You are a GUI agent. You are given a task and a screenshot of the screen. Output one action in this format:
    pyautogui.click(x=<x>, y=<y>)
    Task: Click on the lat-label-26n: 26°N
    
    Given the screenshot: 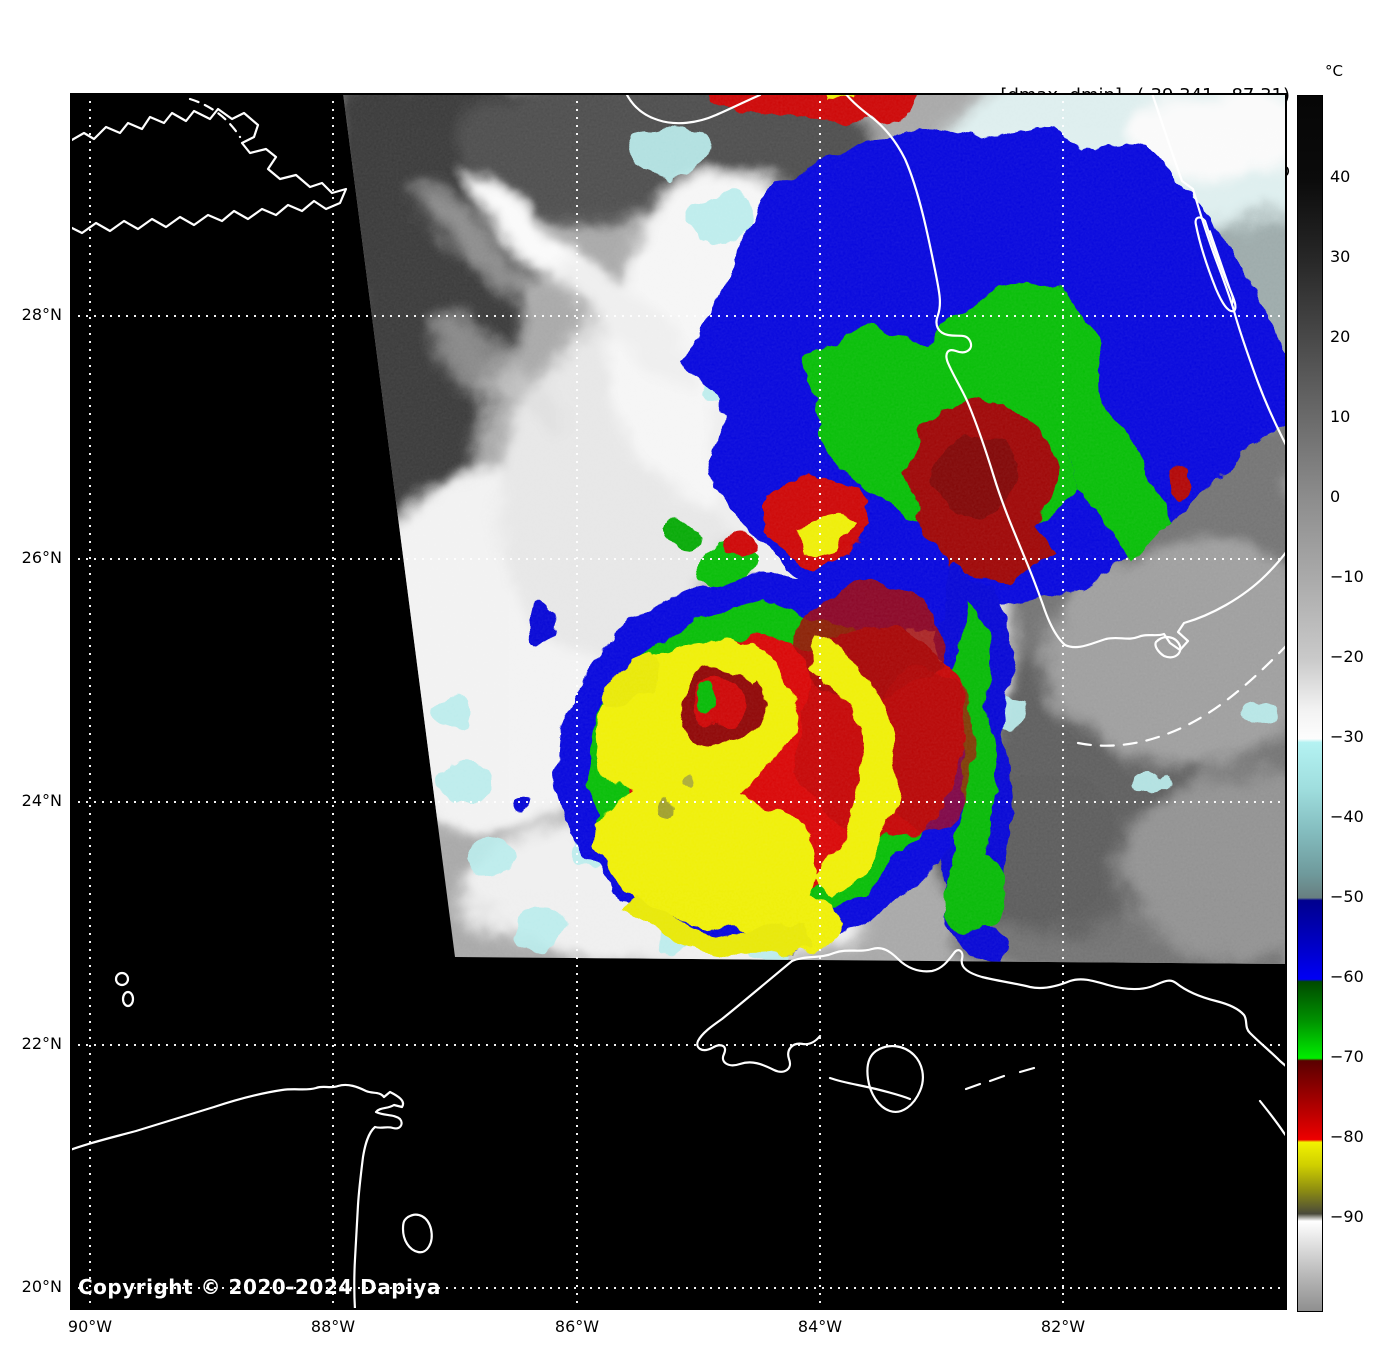 What is the action you would take?
    pyautogui.click(x=41, y=557)
    